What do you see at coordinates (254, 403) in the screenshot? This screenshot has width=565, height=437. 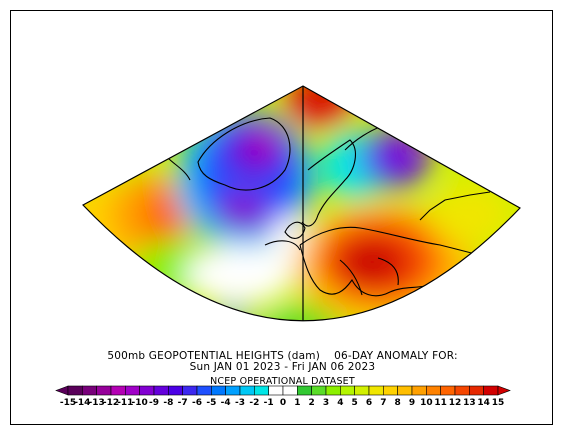 I see `colorbar-tick-label: -2` at bounding box center [254, 403].